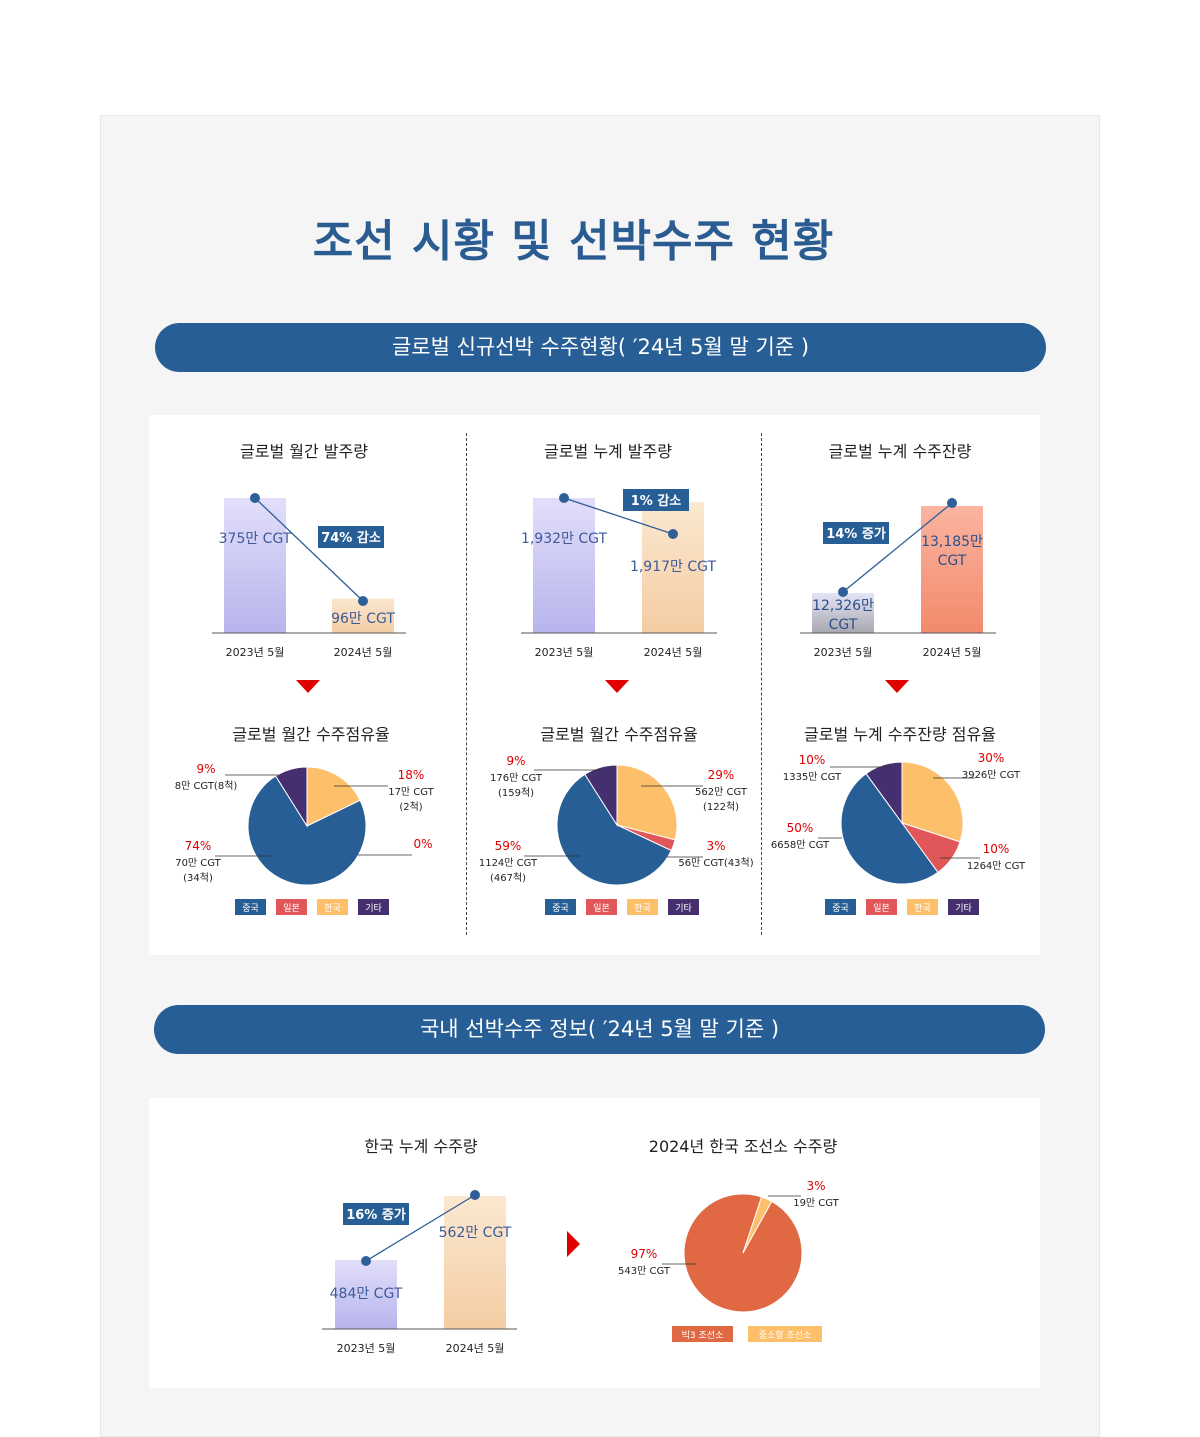 This screenshot has width=1200, height=1437. I want to click on legend-label-0-0: 중국, so click(250, 908).